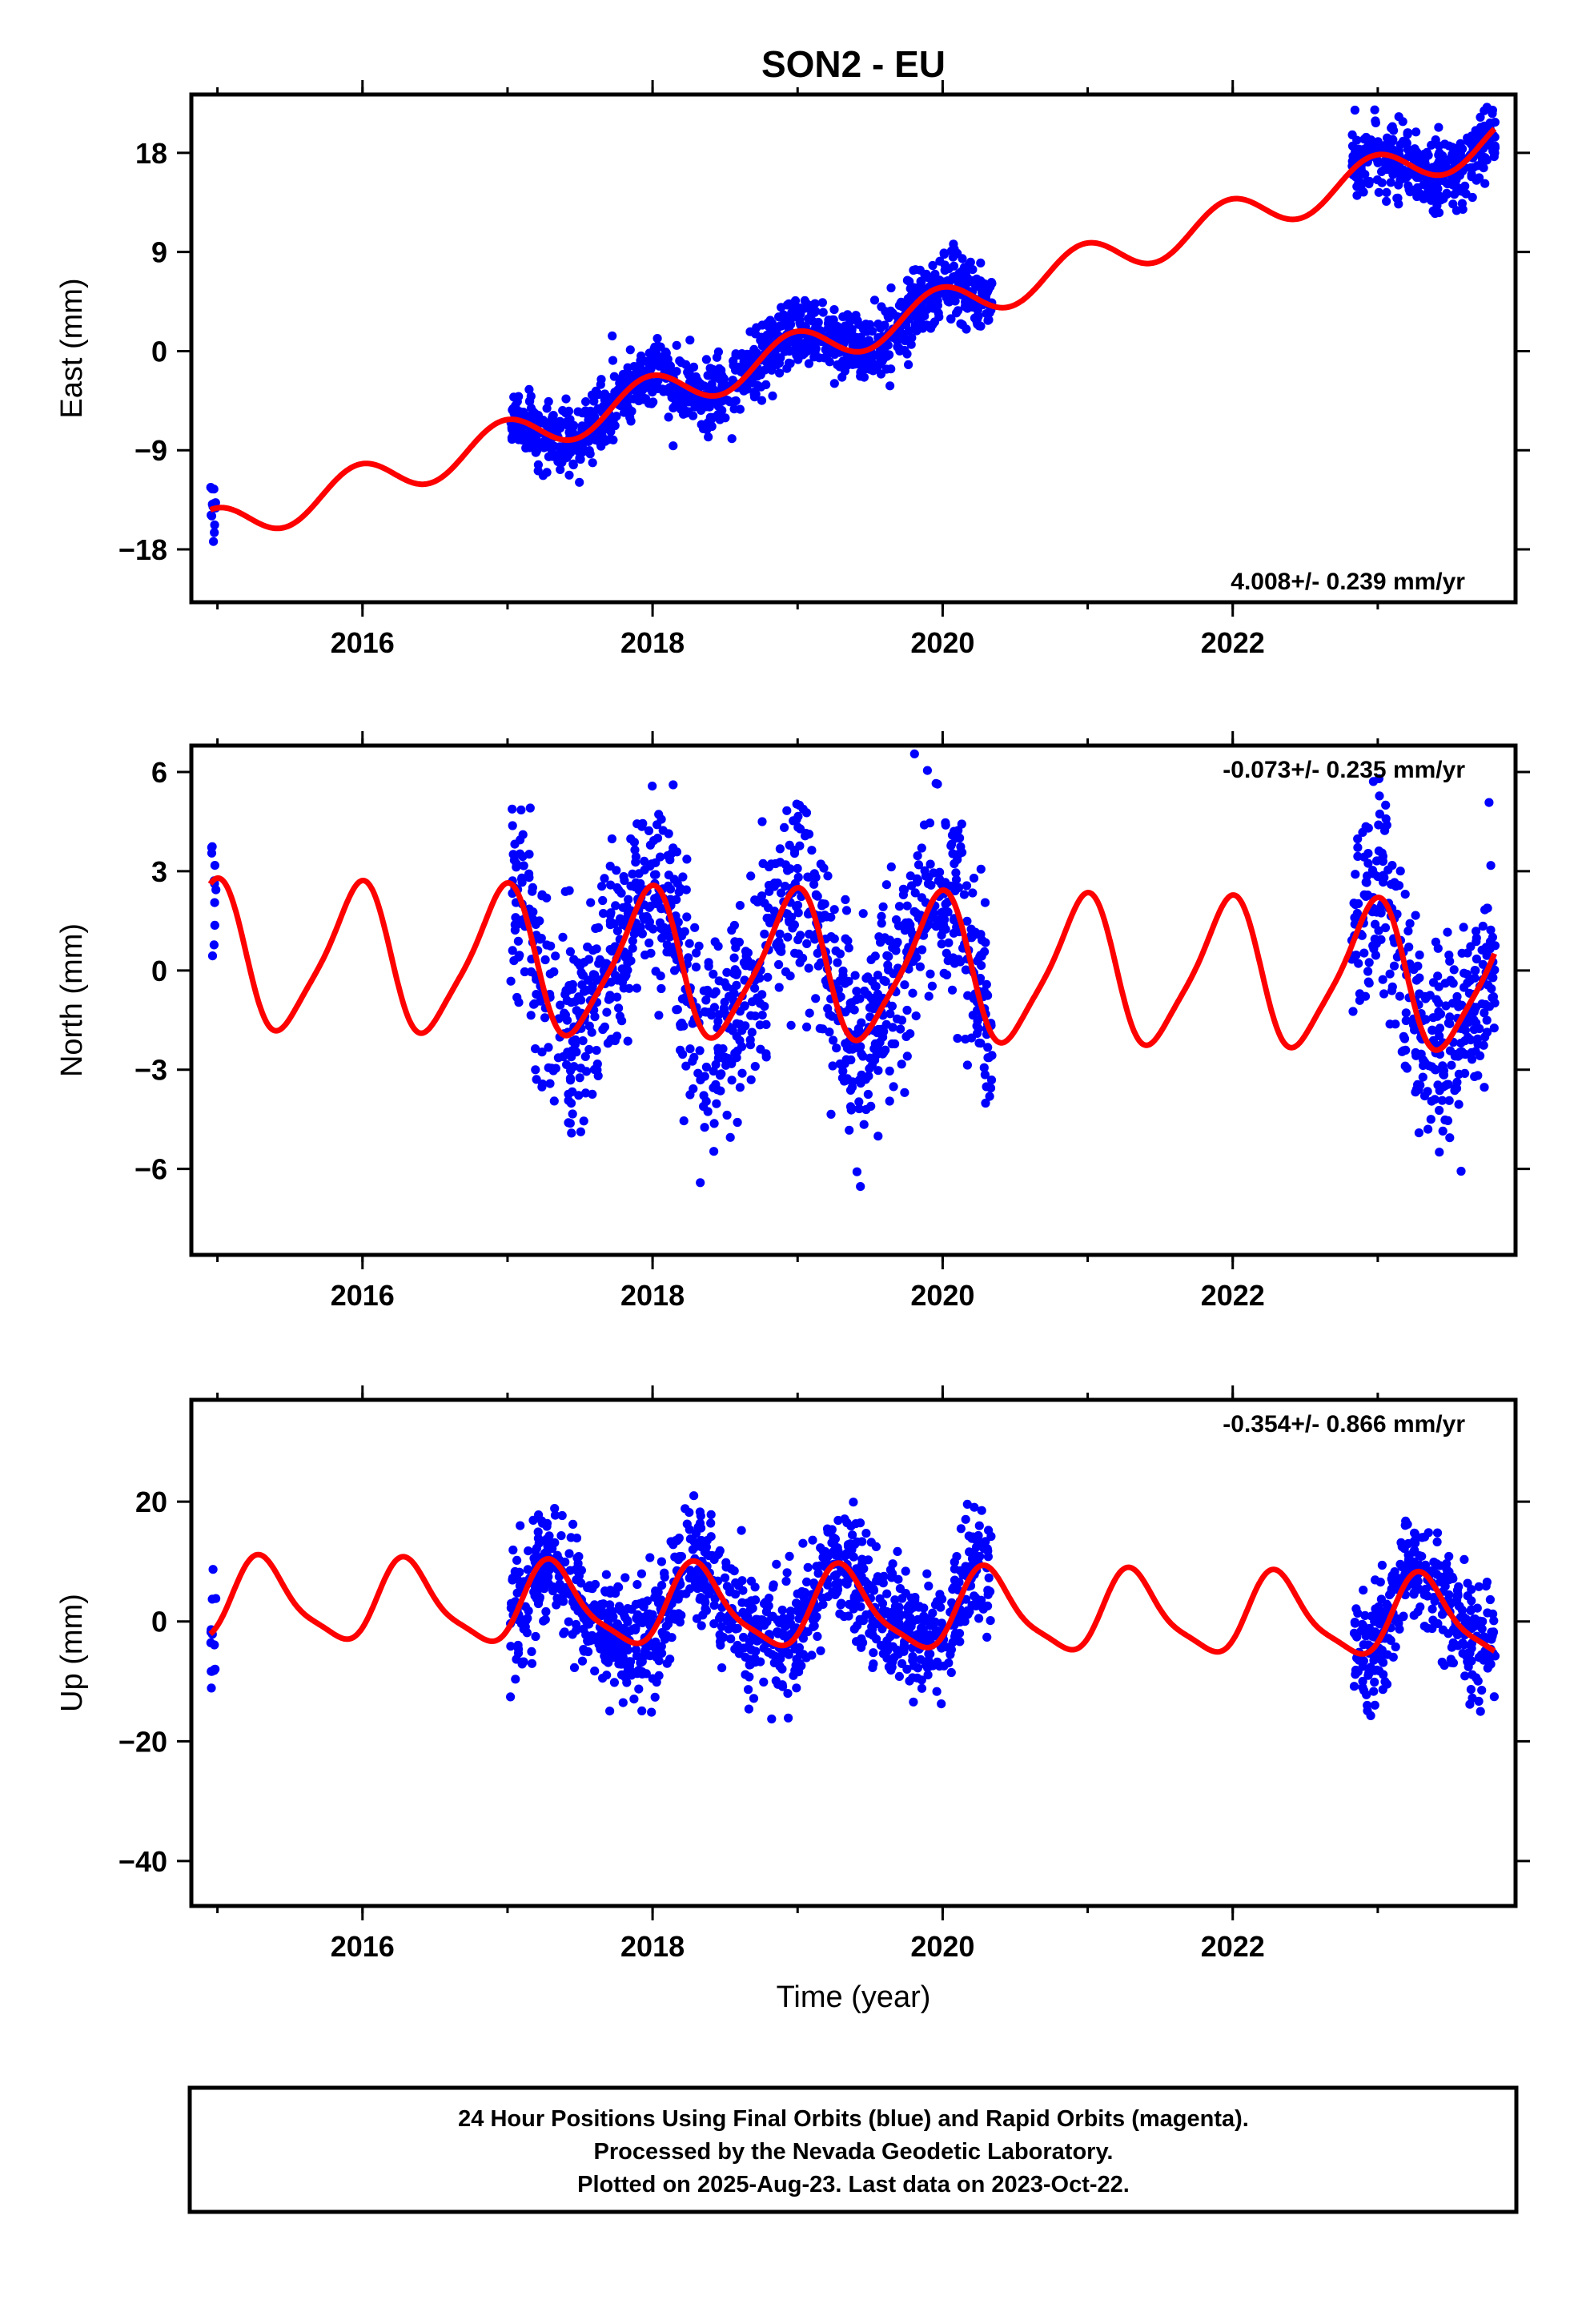  Describe the element at coordinates (151, 450) in the screenshot. I see `y-tick-label: −9` at that location.